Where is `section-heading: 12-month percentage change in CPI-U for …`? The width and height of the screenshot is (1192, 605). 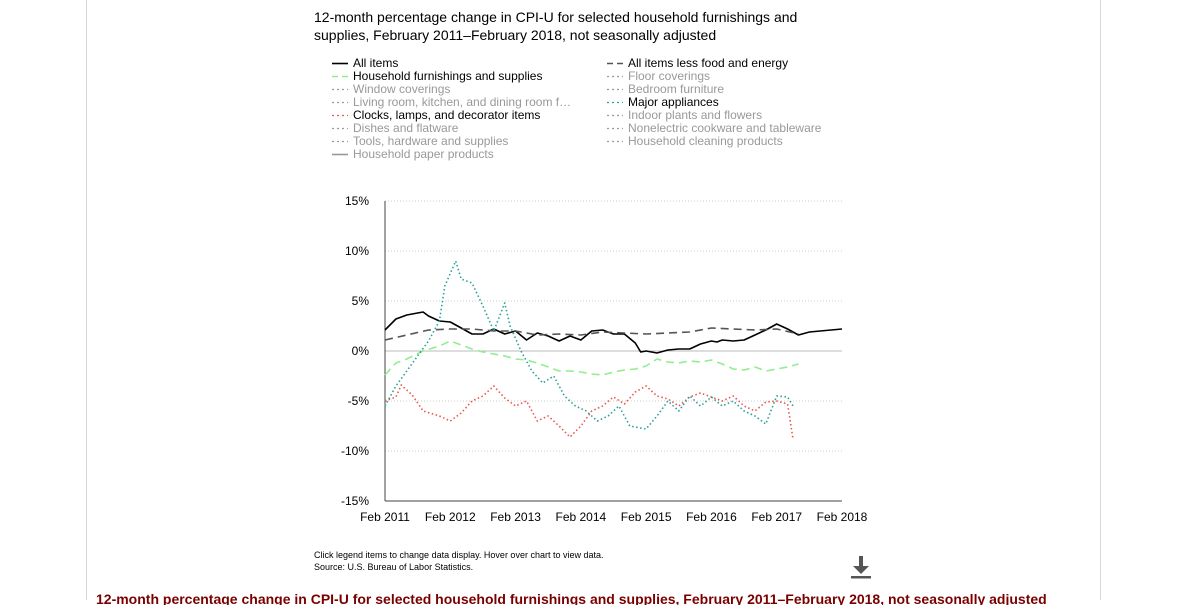
section-heading: 12-month percentage change in CPI-U for … is located at coordinates (571, 598).